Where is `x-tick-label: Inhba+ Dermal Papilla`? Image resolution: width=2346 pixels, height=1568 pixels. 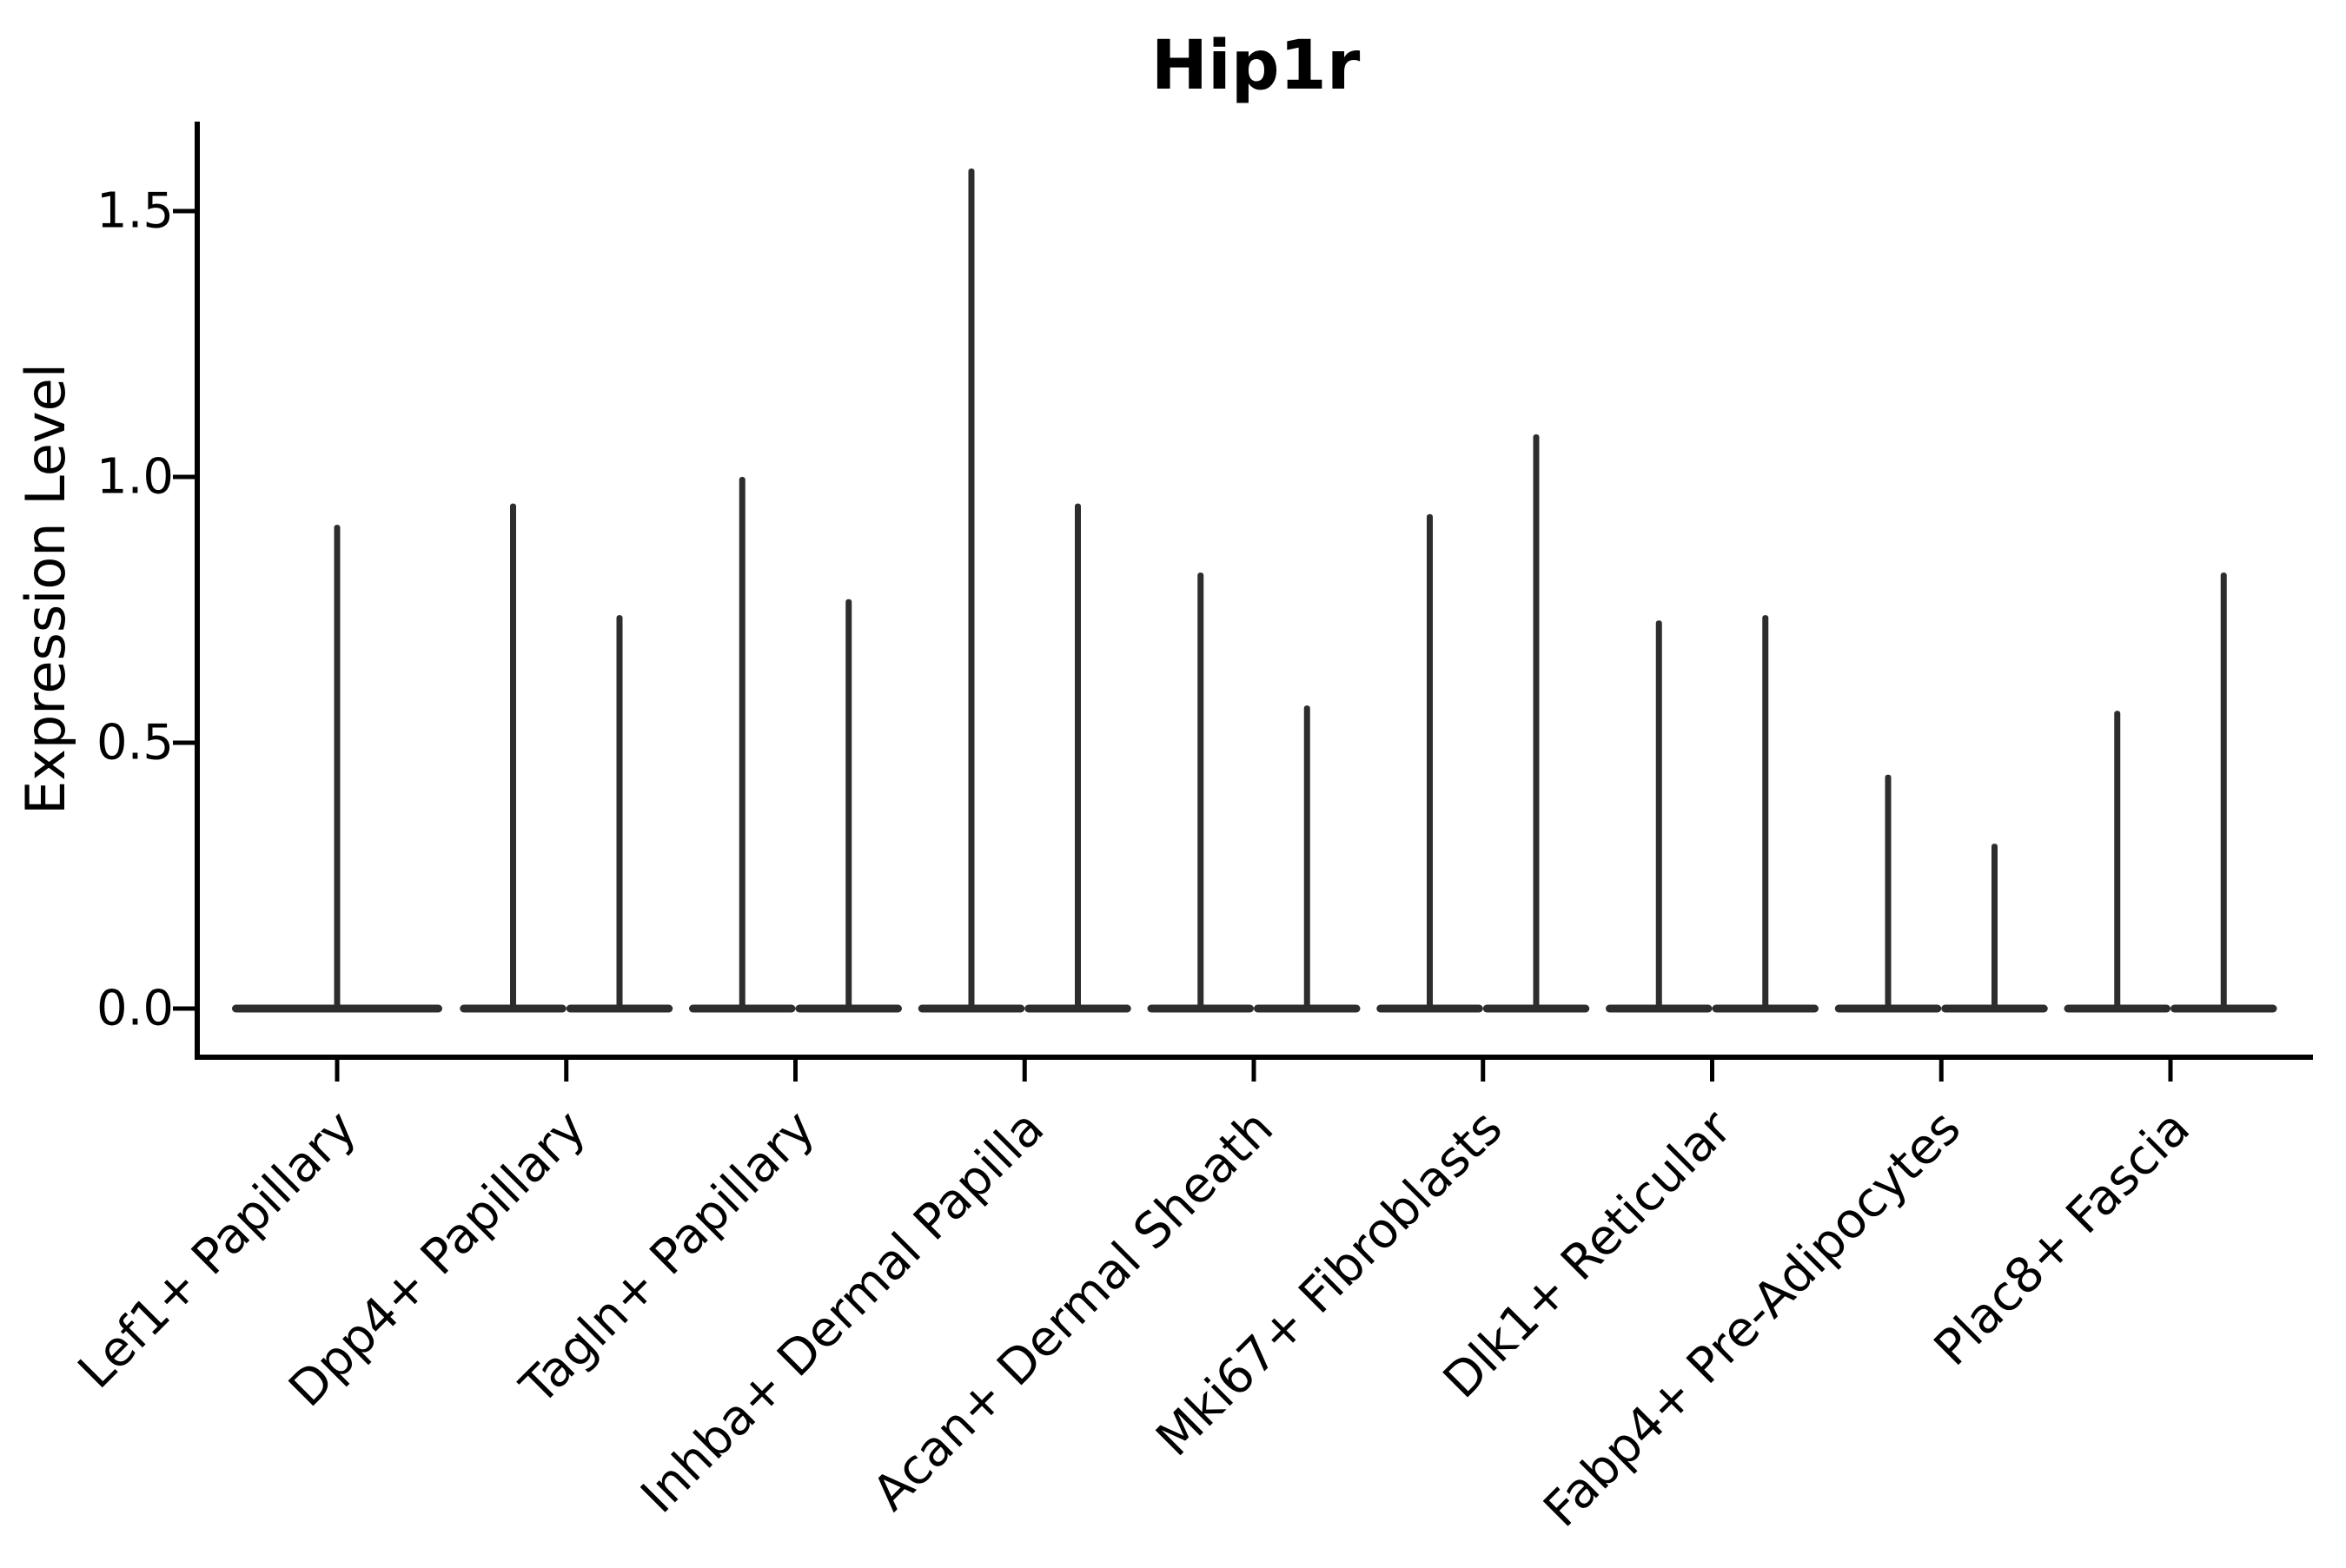 x-tick-label: Inhba+ Dermal Papilla is located at coordinates (843, 1312).